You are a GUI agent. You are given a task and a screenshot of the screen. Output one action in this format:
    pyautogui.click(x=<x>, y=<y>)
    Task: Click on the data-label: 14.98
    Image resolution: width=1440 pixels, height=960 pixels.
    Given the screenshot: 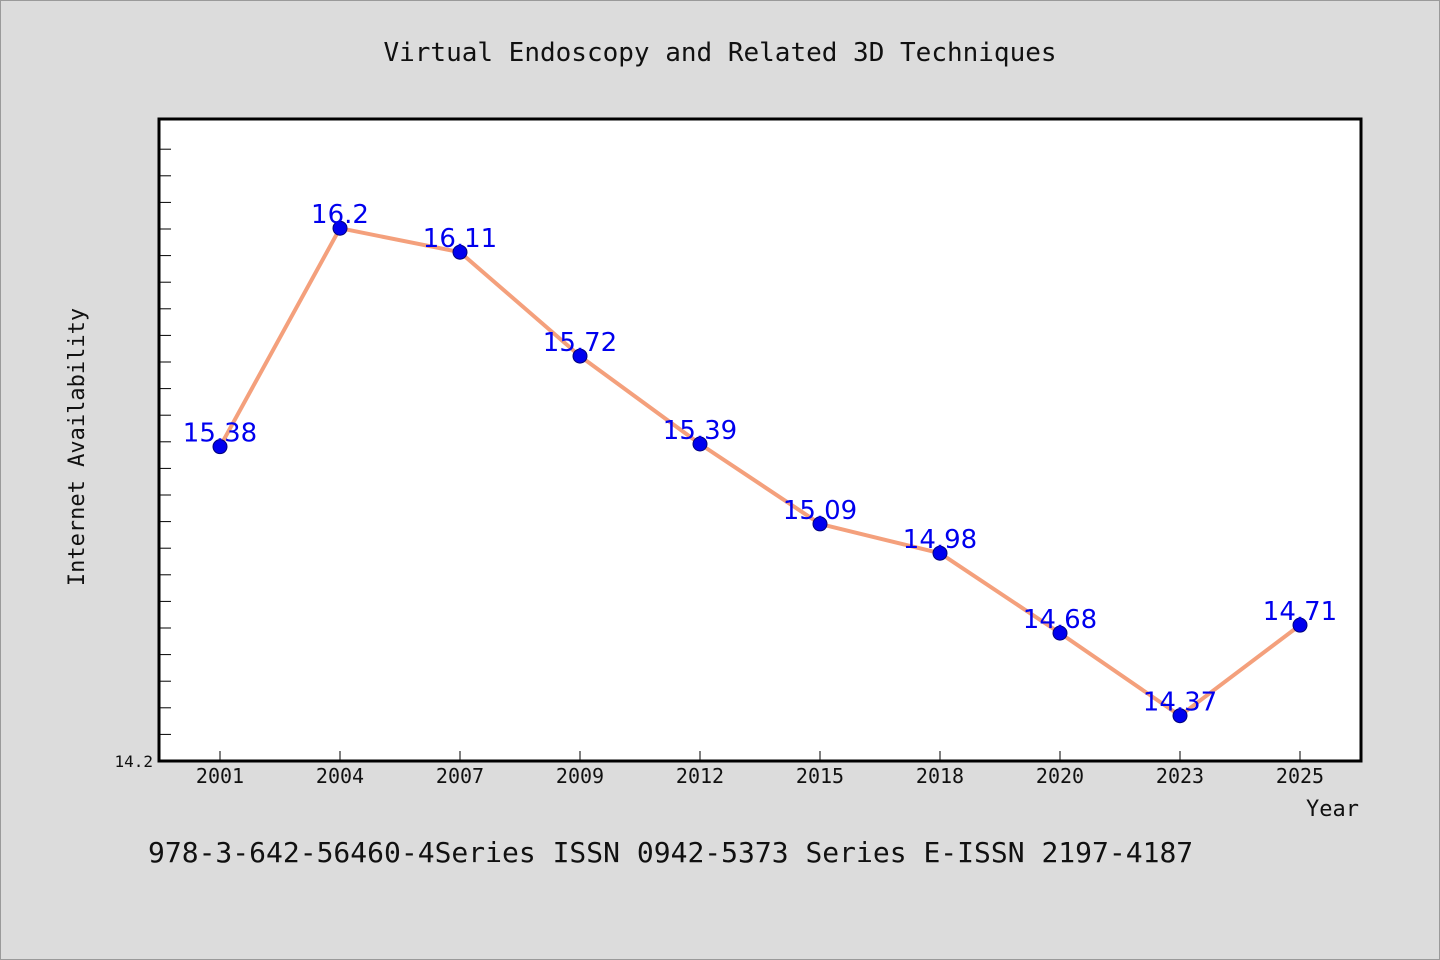 What is the action you would take?
    pyautogui.click(x=940, y=540)
    